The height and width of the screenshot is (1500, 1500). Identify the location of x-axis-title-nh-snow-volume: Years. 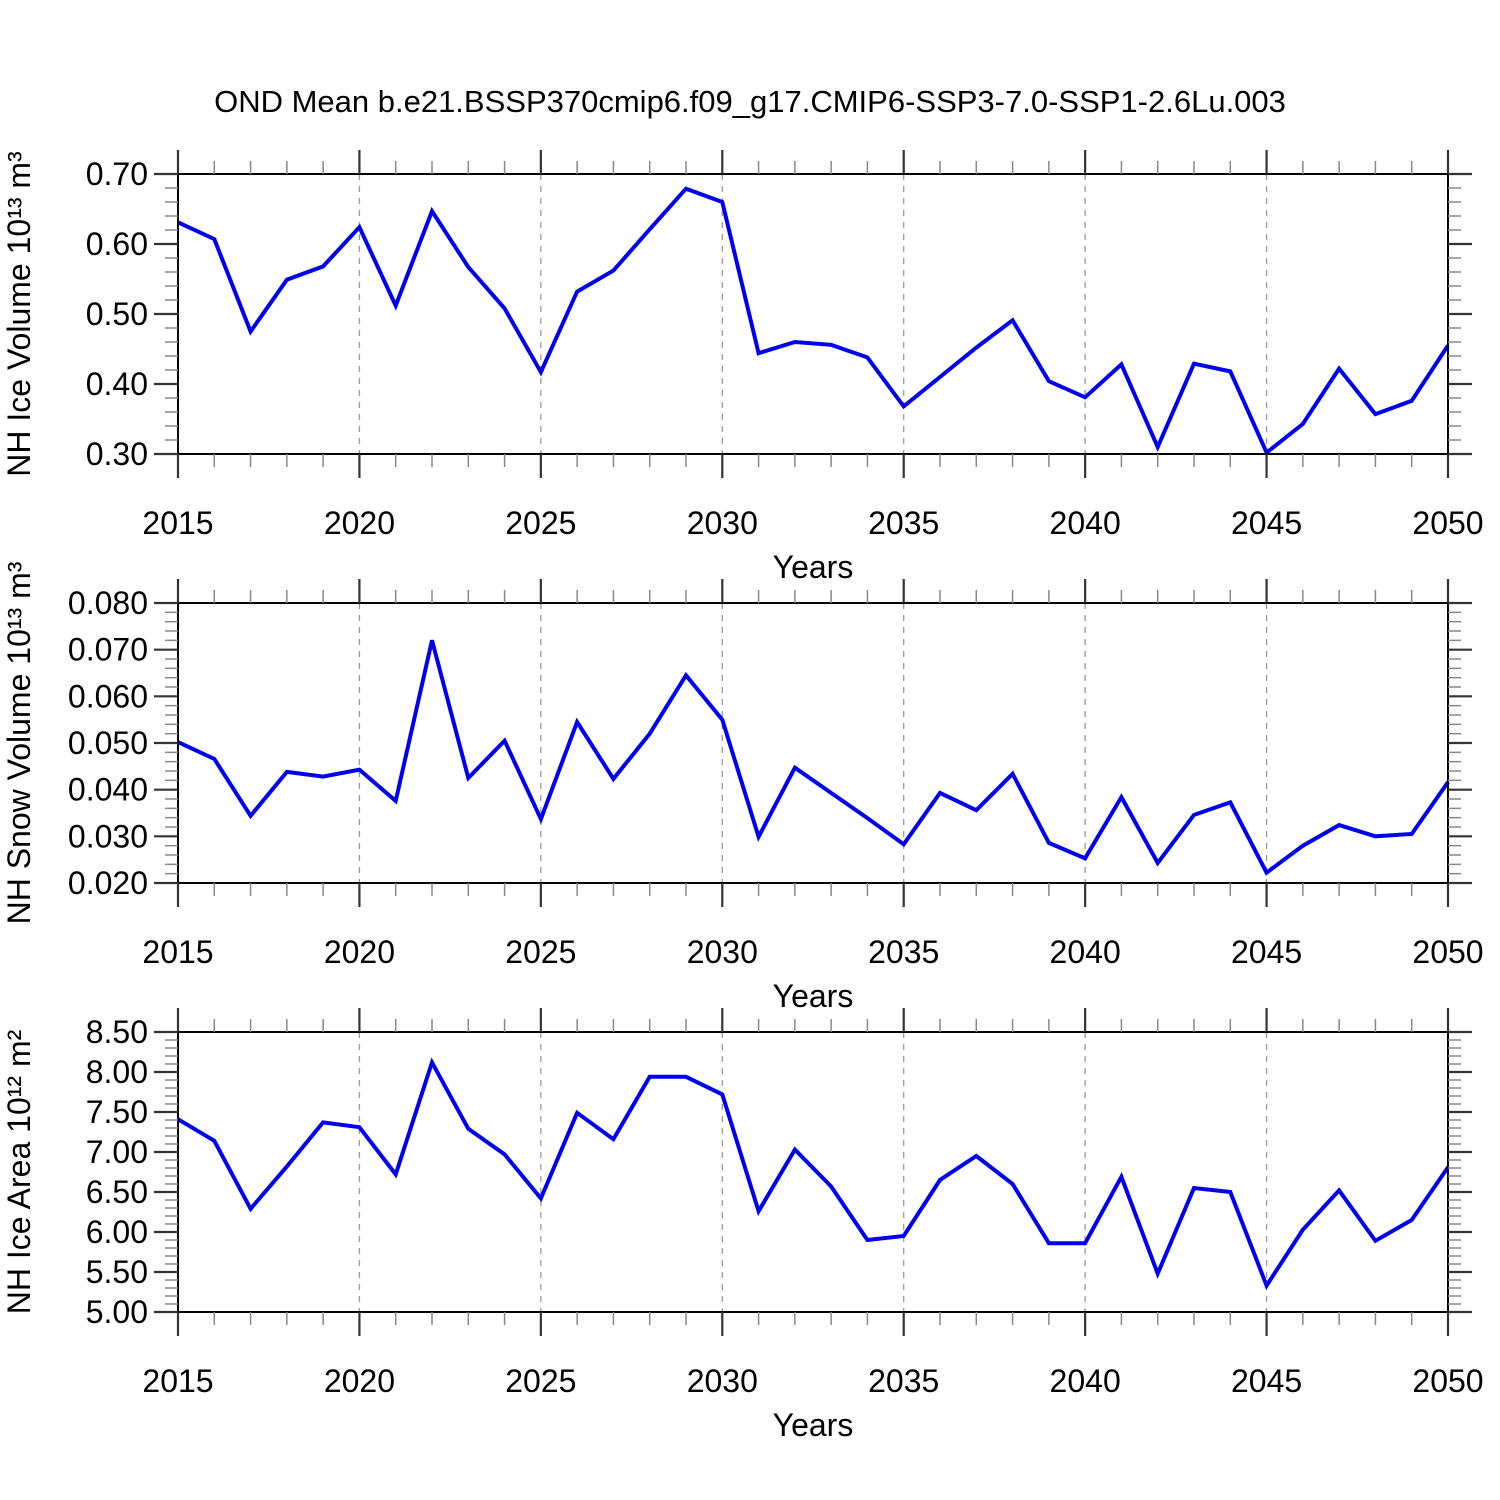
(813, 996).